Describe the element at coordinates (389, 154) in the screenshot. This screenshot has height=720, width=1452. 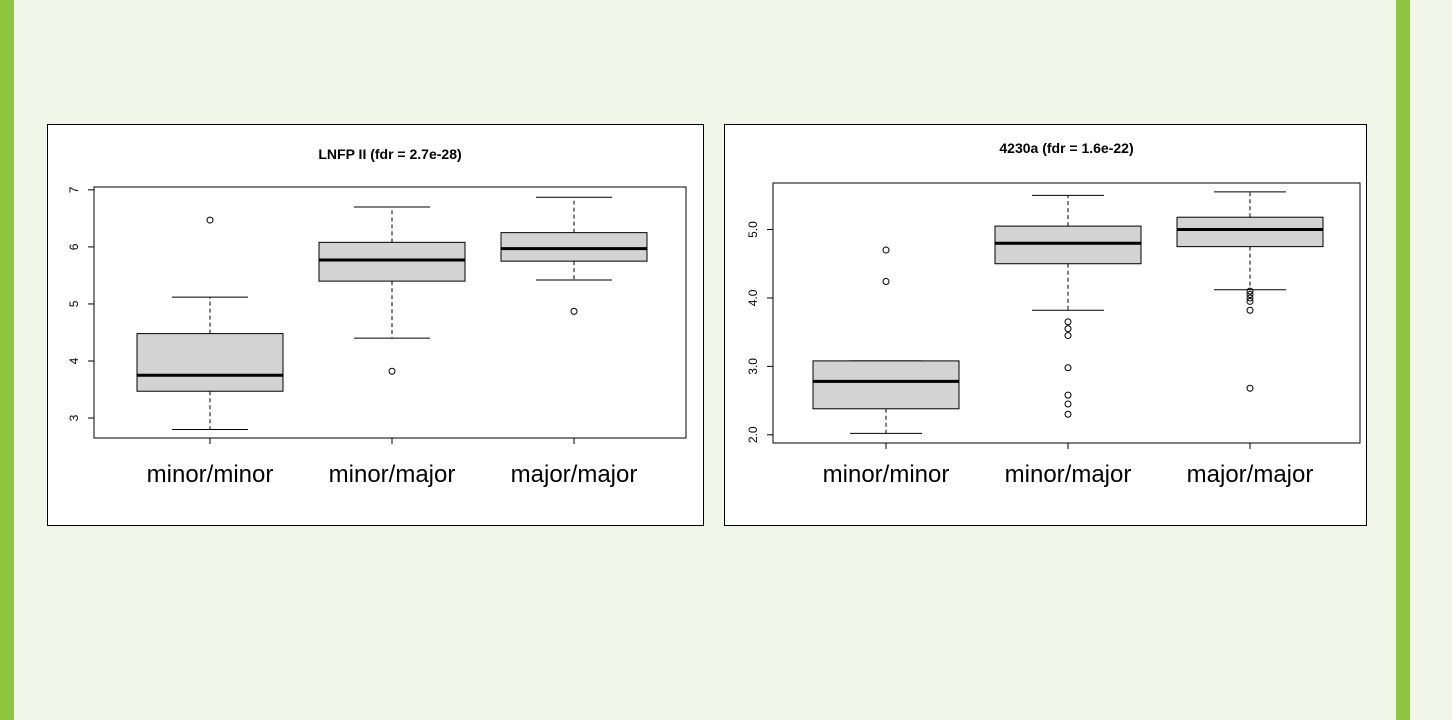
I see `chart-title: LNFP II (fdr = 2.7e-28)` at that location.